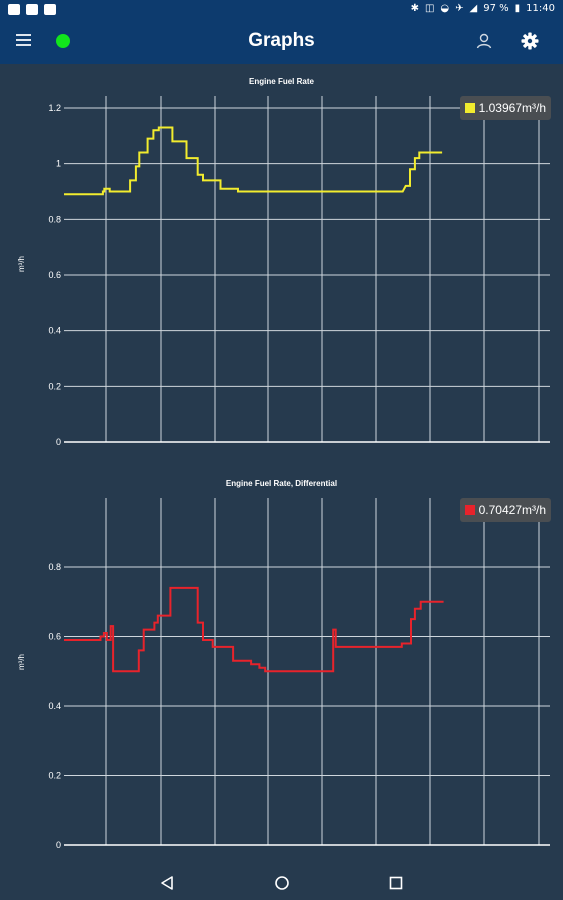  I want to click on airplane-icon: ✈, so click(459, 8).